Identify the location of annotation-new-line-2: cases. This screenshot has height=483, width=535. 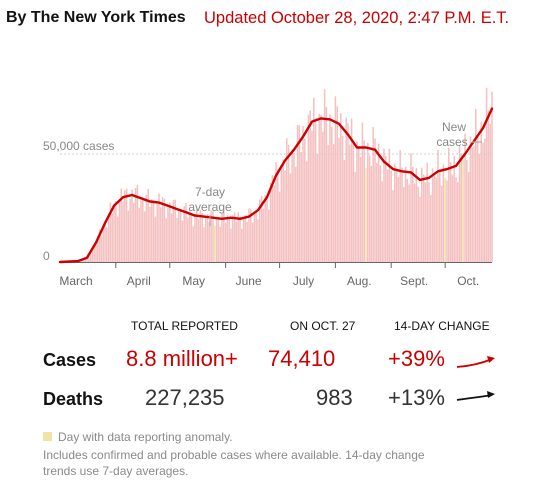
(451, 142).